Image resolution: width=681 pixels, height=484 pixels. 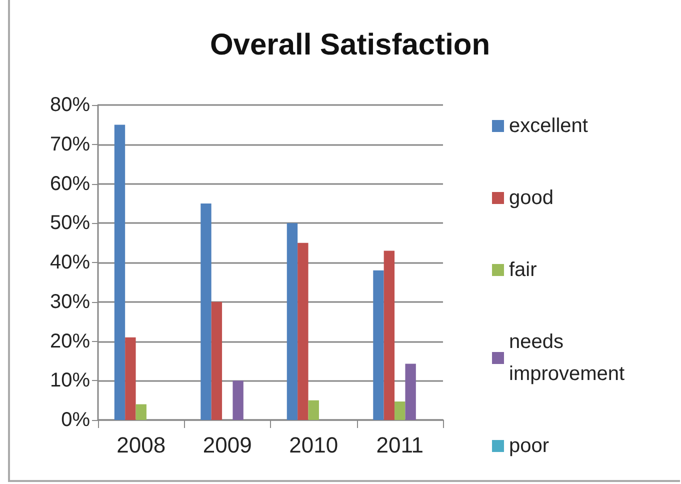 I want to click on legend-label: fair, so click(x=523, y=270).